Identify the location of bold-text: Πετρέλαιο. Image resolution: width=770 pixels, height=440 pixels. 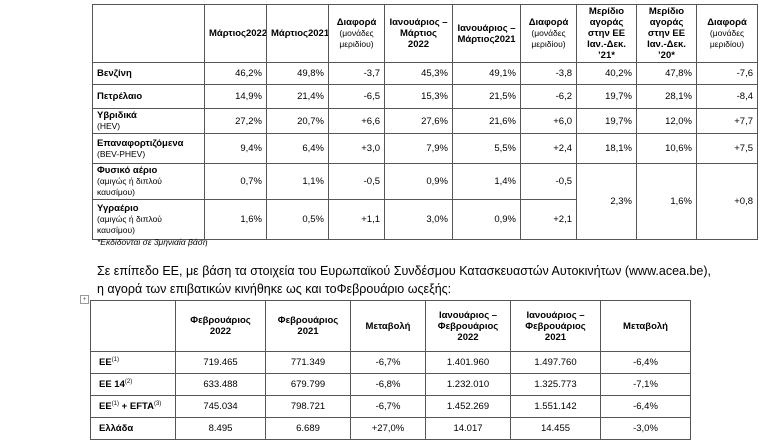
(120, 96).